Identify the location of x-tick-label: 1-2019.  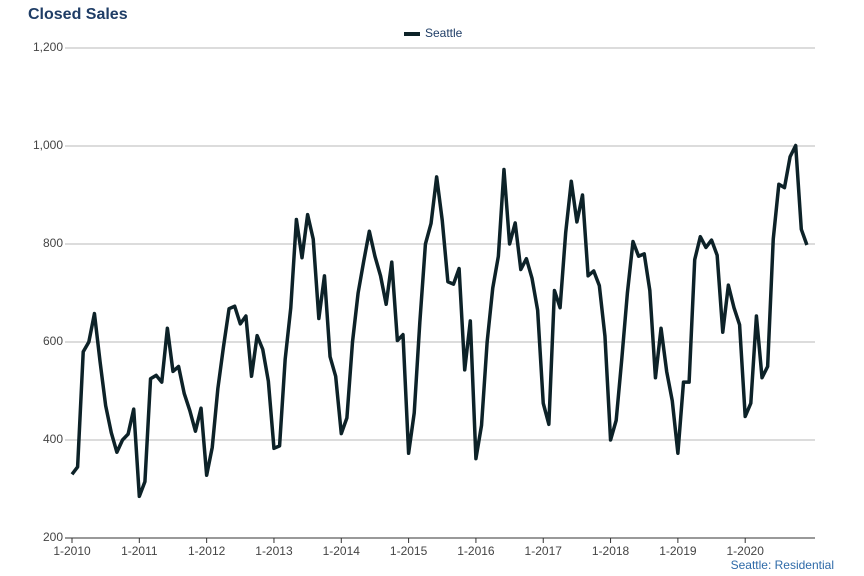
(678, 551).